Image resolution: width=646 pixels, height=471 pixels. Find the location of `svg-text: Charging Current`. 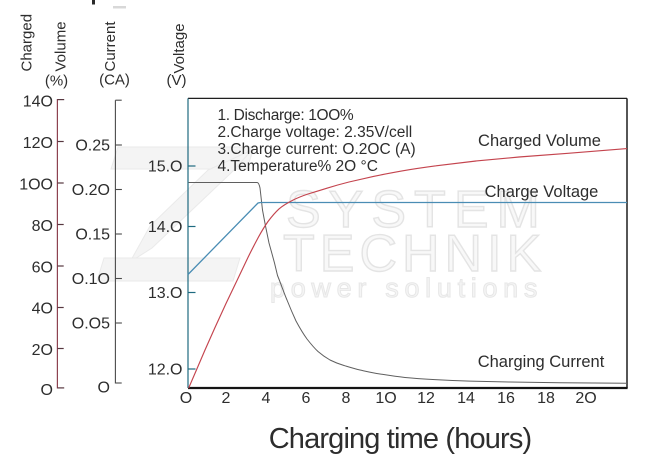

svg-text: Charging Current is located at coordinates (541, 362).